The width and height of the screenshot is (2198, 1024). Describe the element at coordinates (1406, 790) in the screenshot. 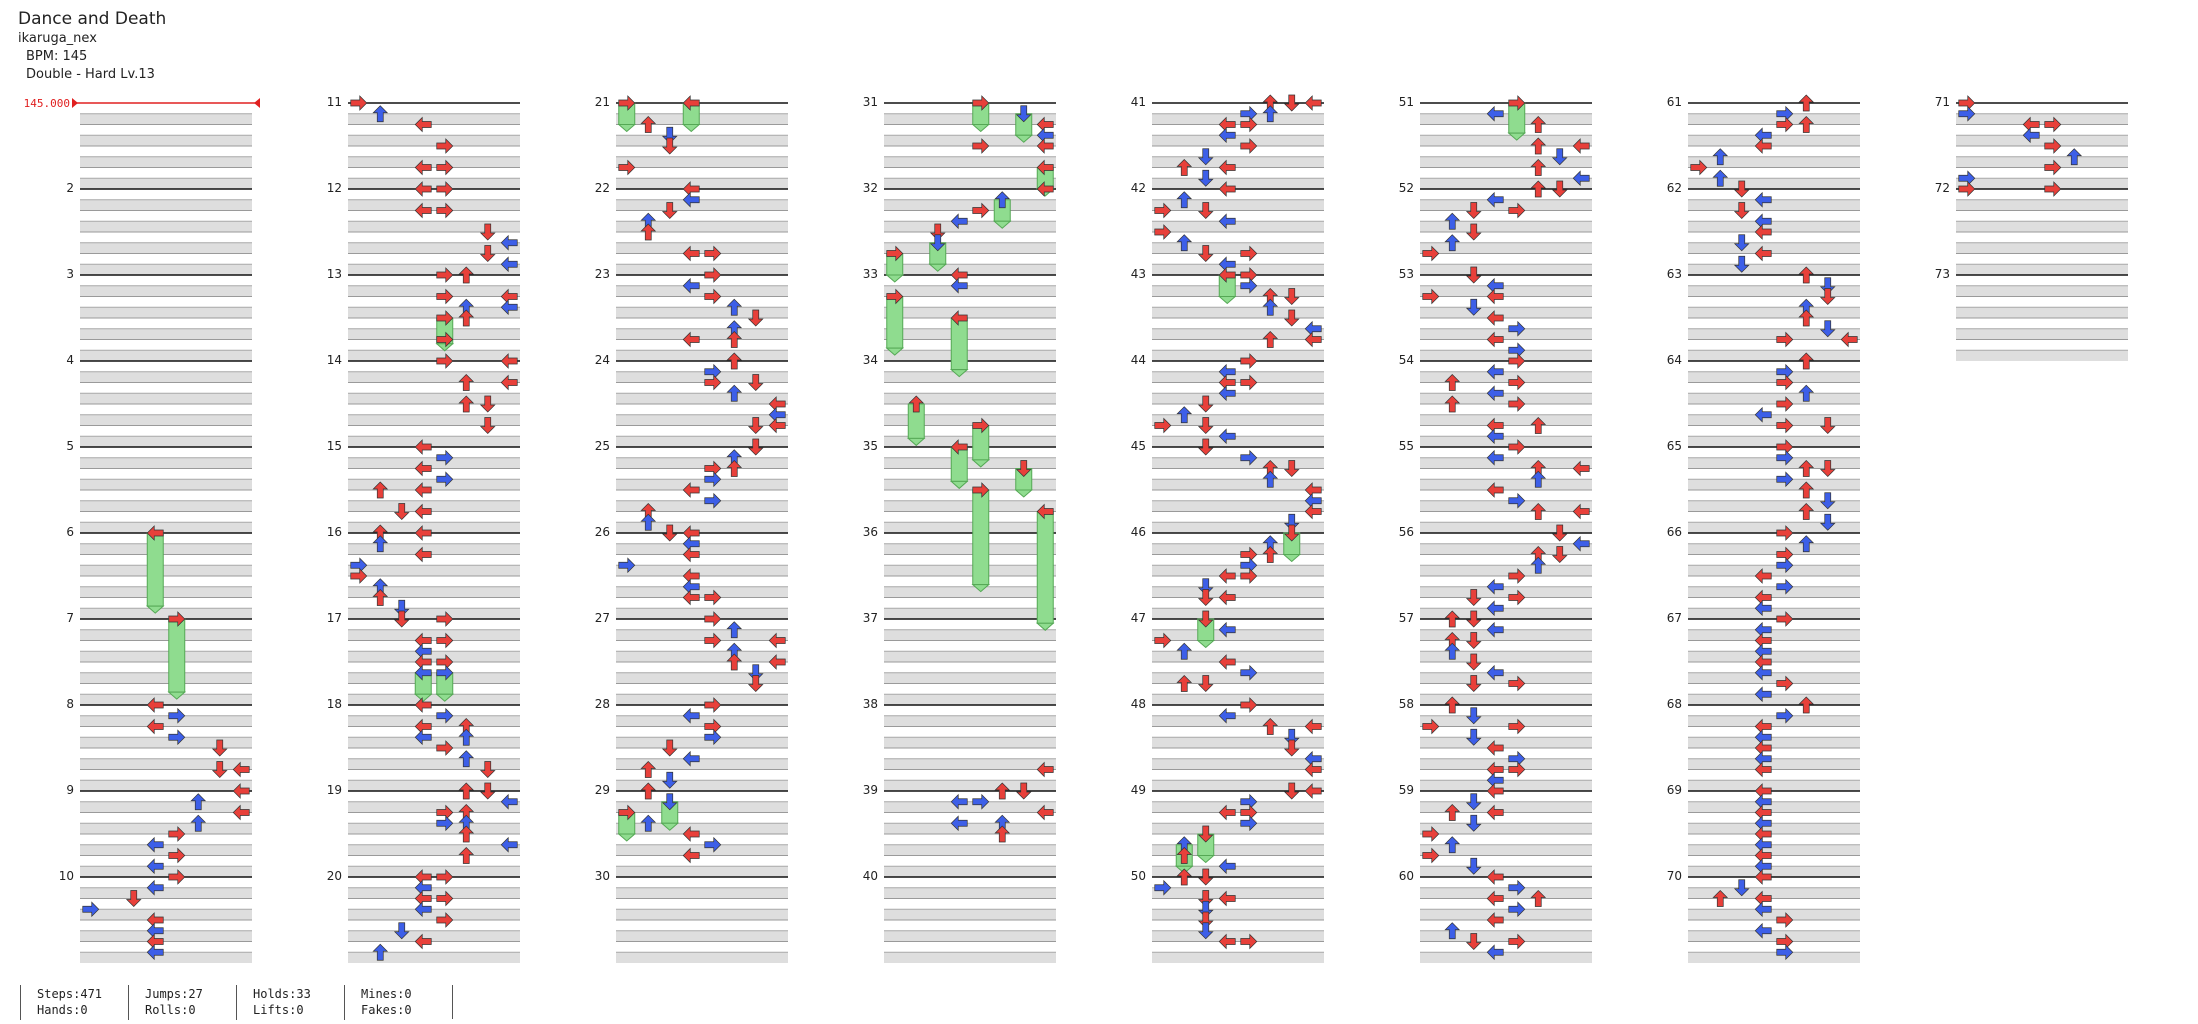

I see `measure-number: 59` at that location.